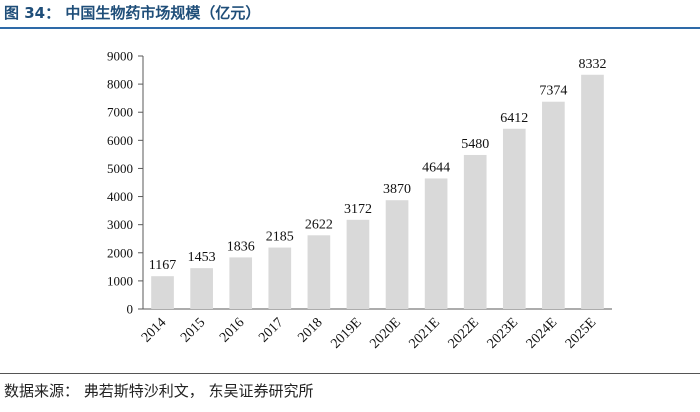  What do you see at coordinates (350, 373) in the screenshot?
I see `footer-divider` at bounding box center [350, 373].